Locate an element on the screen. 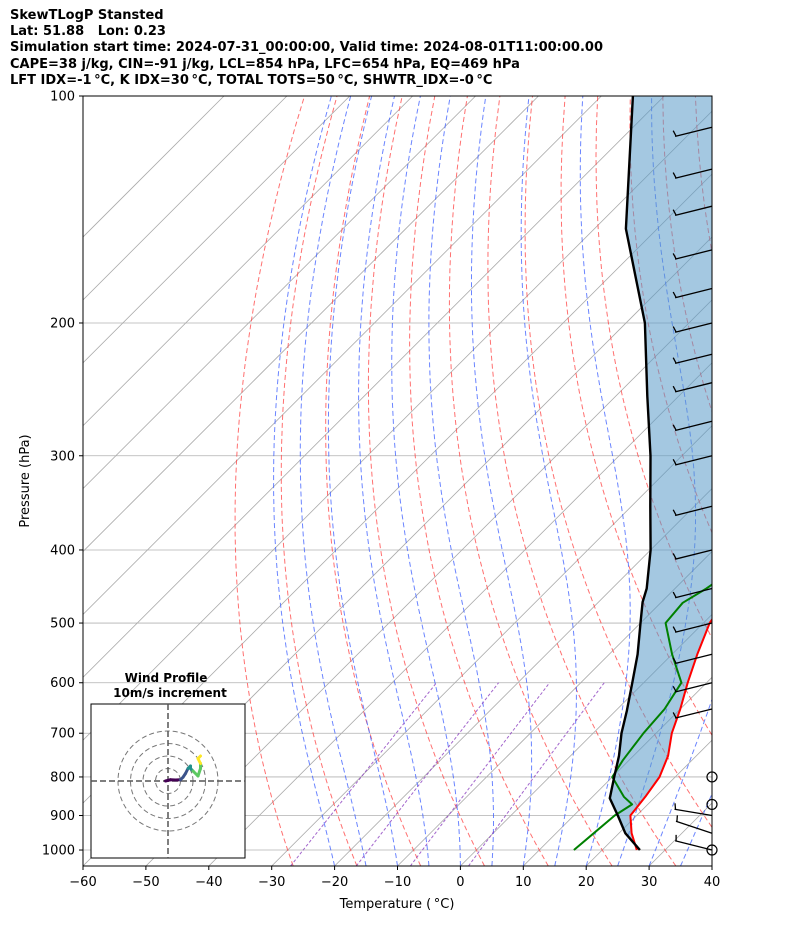 Image resolution: width=794 pixels, height=937 pixels. cape-area is located at coordinates (661, 473).